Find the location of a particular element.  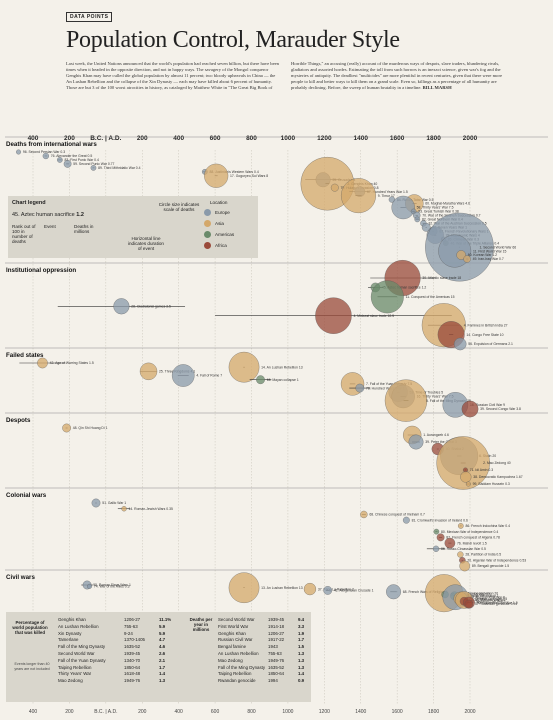

top-tick-label: 2000 is located at coordinates (470, 138).